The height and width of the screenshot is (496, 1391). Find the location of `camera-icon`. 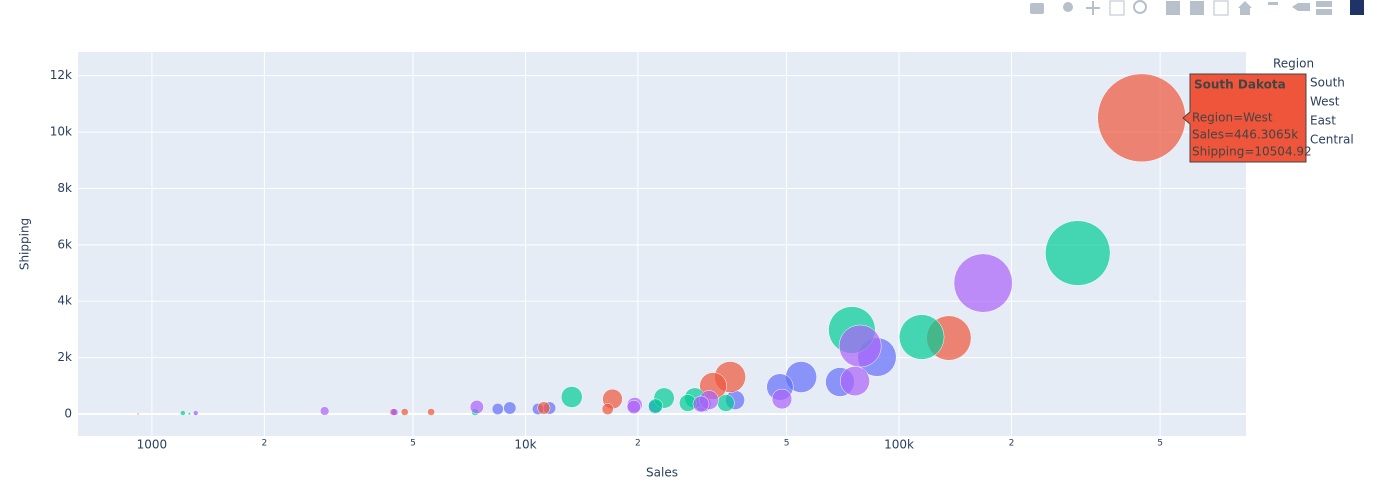

camera-icon is located at coordinates (1037, 8).